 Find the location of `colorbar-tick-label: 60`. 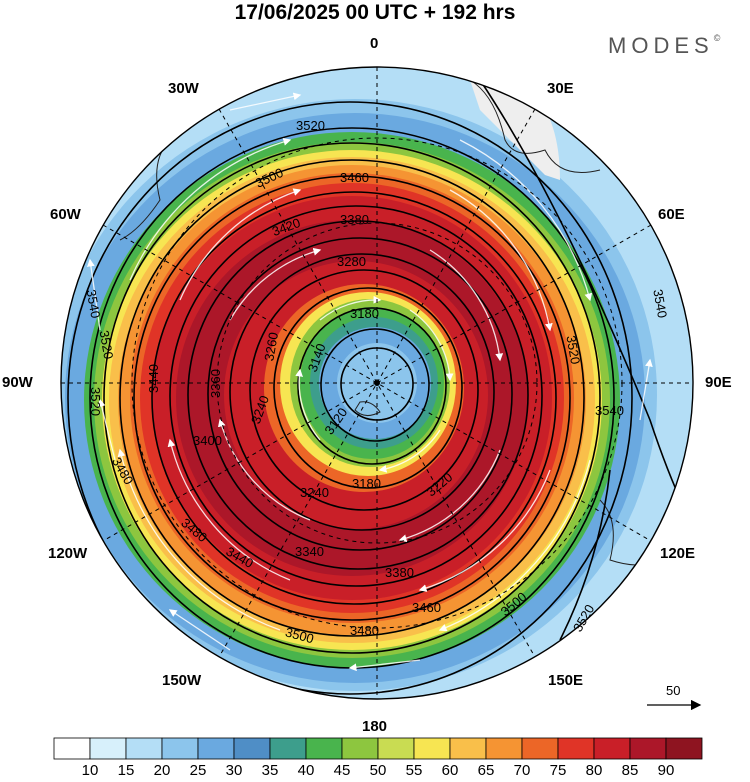

colorbar-tick-label: 60 is located at coordinates (450, 770).